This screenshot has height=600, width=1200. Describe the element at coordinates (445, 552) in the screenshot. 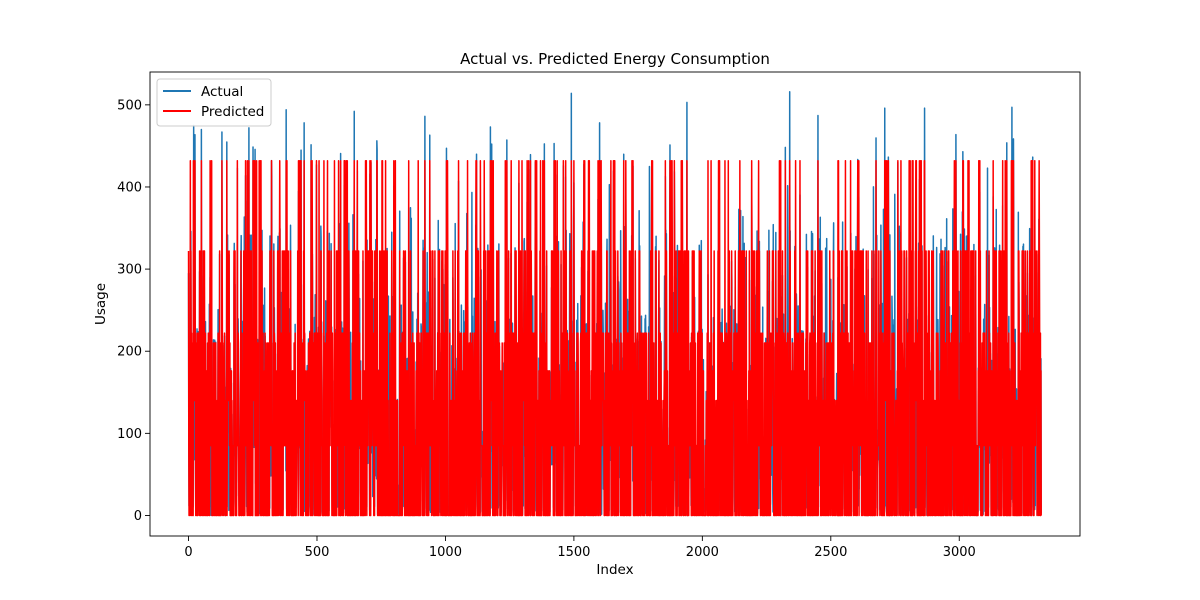

I see `x-tick-label: 1000` at that location.